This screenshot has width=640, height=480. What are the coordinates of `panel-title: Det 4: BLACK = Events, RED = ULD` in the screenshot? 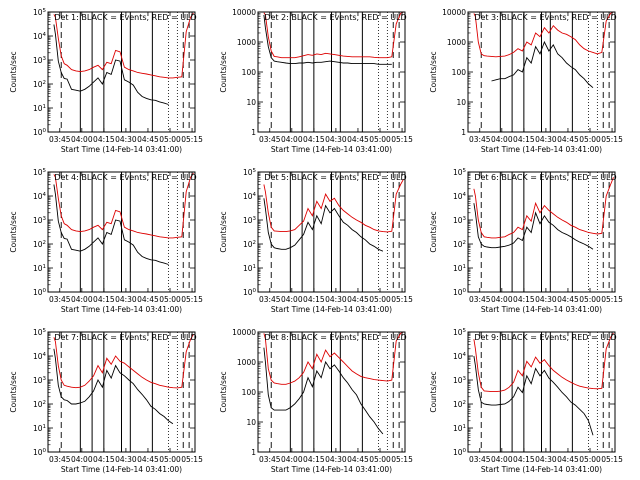 It's located at (125, 177).